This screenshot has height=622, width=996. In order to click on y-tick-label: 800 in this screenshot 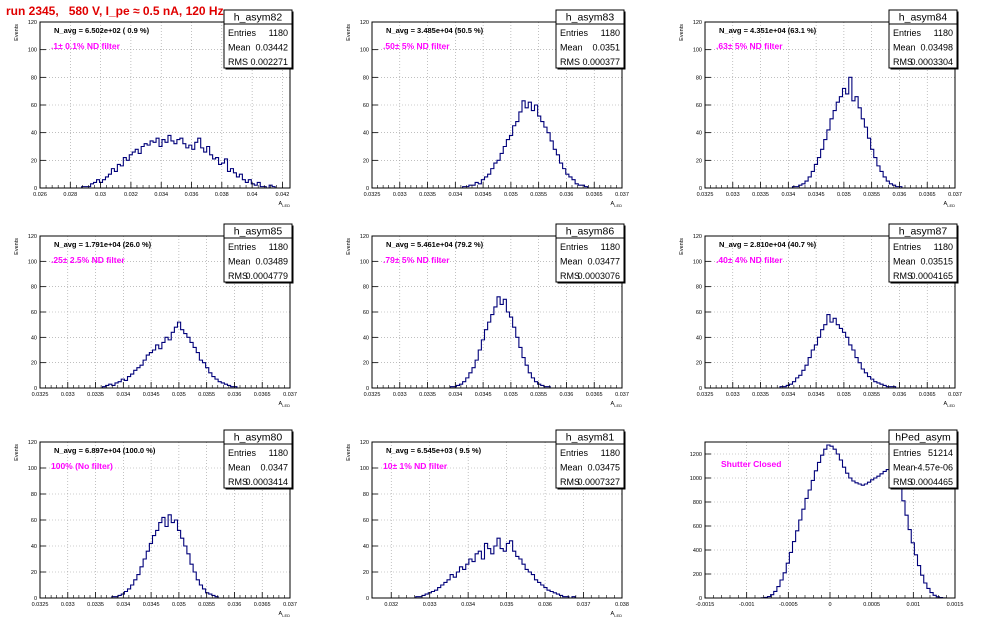, I will do `click(697, 503)`.